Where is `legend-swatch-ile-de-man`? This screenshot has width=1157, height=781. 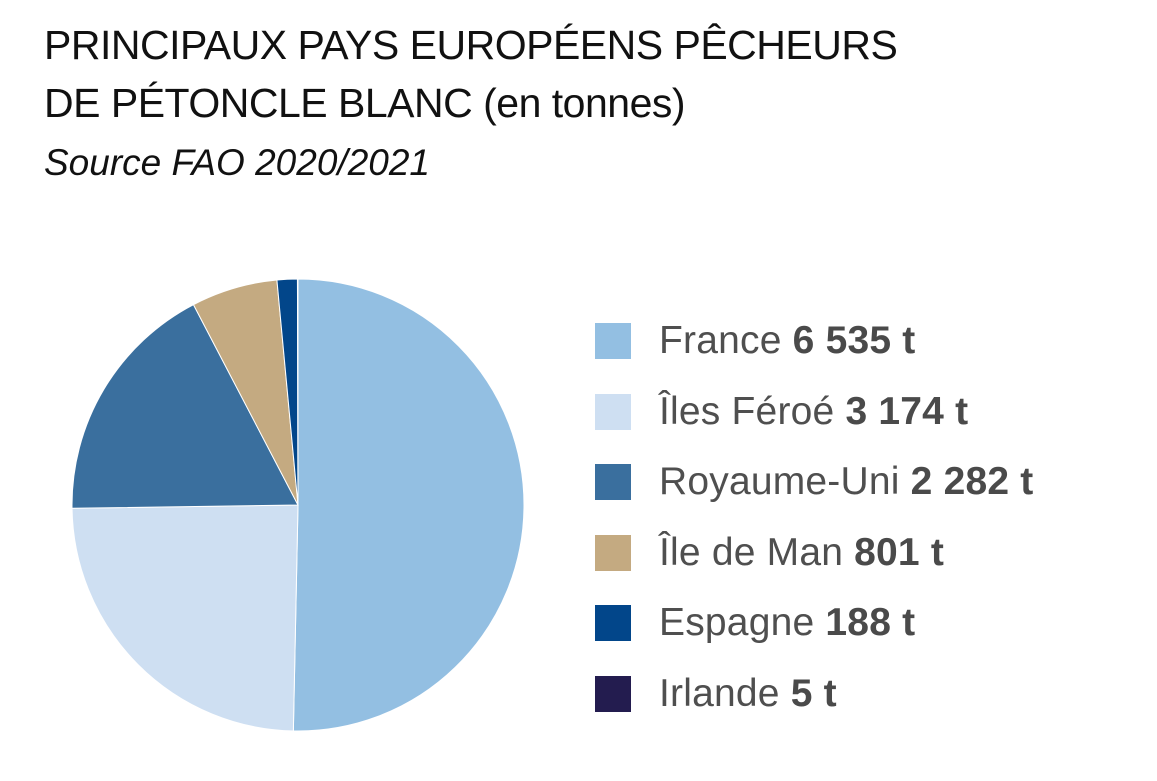
legend-swatch-ile-de-man is located at coordinates (613, 552).